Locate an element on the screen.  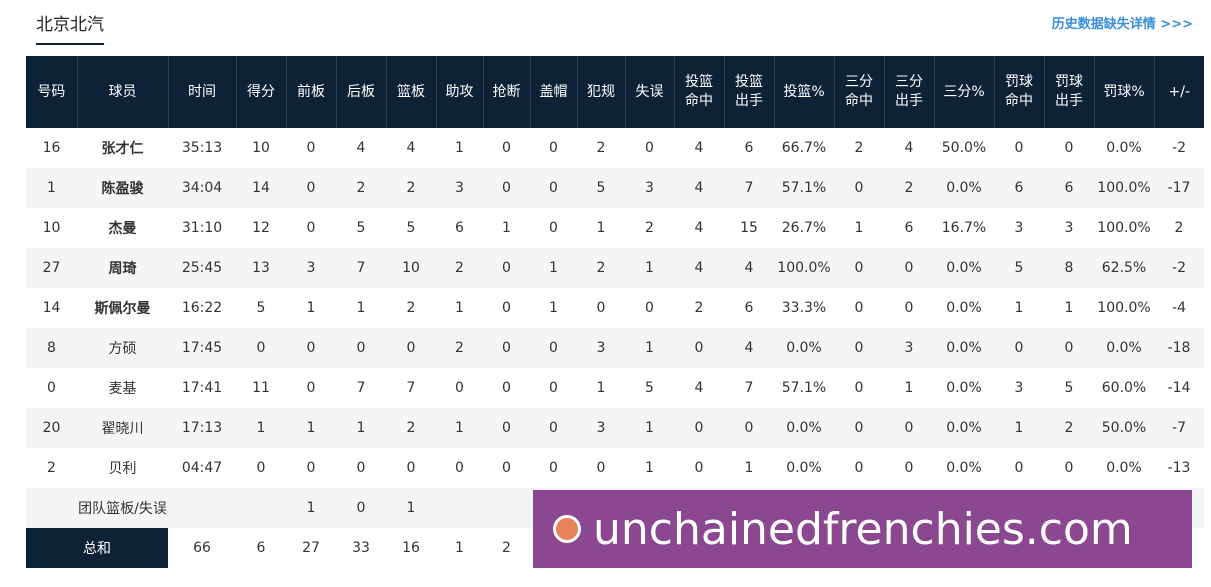
cell: 100.0% is located at coordinates (1124, 308).